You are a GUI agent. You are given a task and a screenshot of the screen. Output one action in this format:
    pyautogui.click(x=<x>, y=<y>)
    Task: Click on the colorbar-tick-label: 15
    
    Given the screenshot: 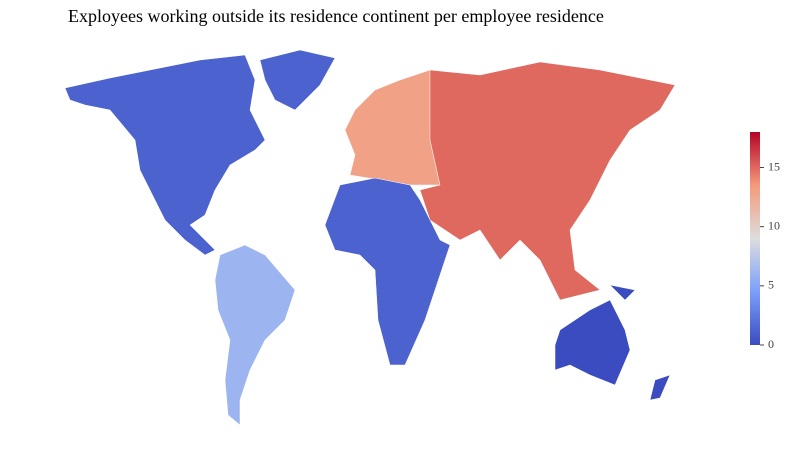 What is the action you would take?
    pyautogui.click(x=774, y=166)
    